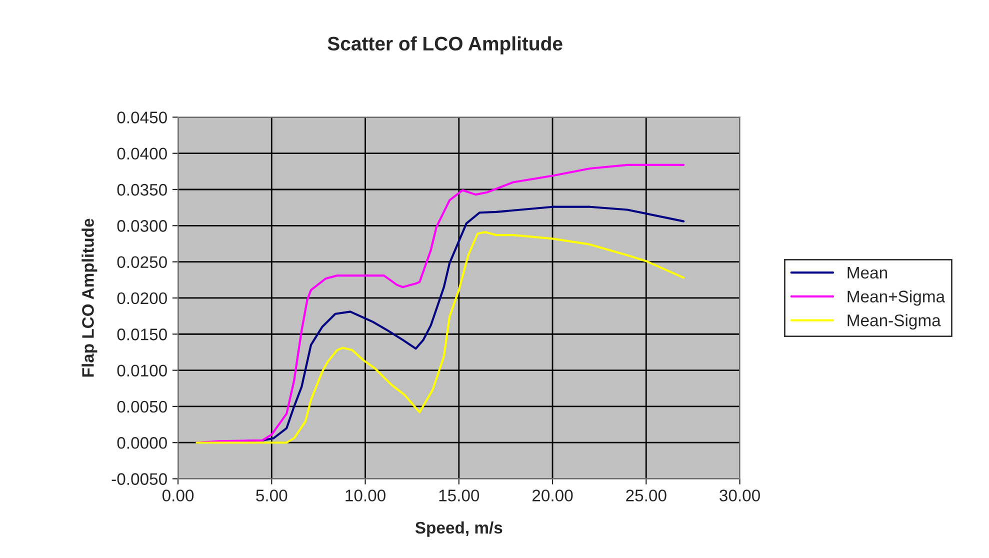 The height and width of the screenshot is (558, 989). What do you see at coordinates (139, 479) in the screenshot?
I see `y-tick-label: -0.0050` at bounding box center [139, 479].